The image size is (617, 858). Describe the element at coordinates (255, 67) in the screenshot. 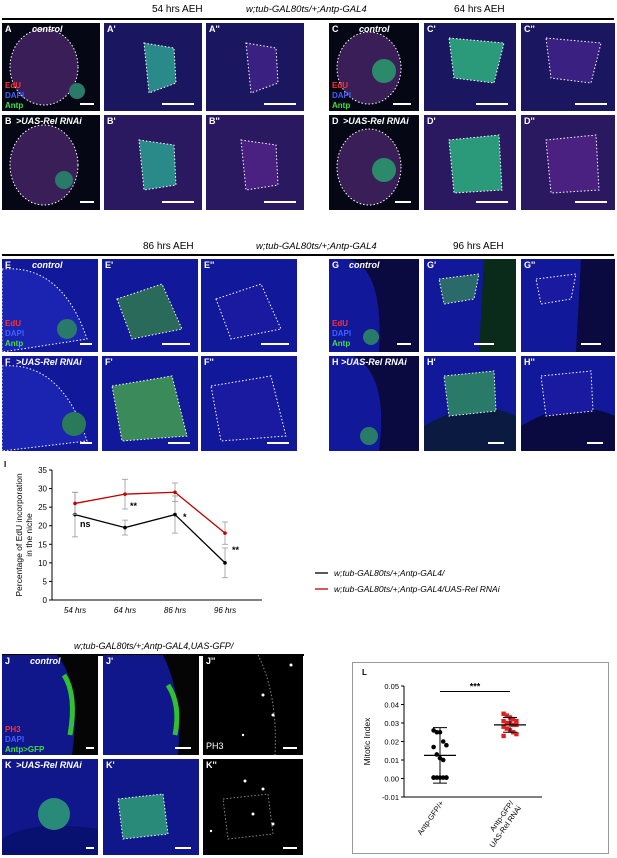

I see `panel-A2: A''` at that location.